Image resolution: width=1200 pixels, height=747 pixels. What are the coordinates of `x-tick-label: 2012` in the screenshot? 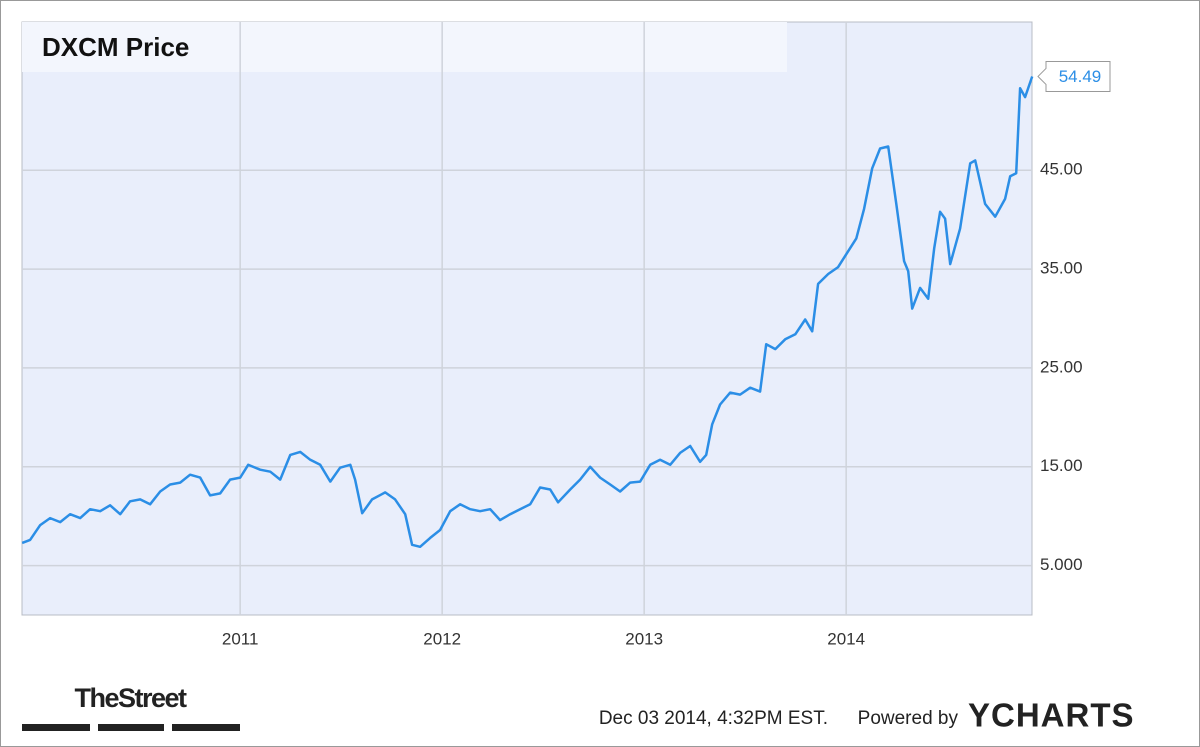 It's located at (442, 638).